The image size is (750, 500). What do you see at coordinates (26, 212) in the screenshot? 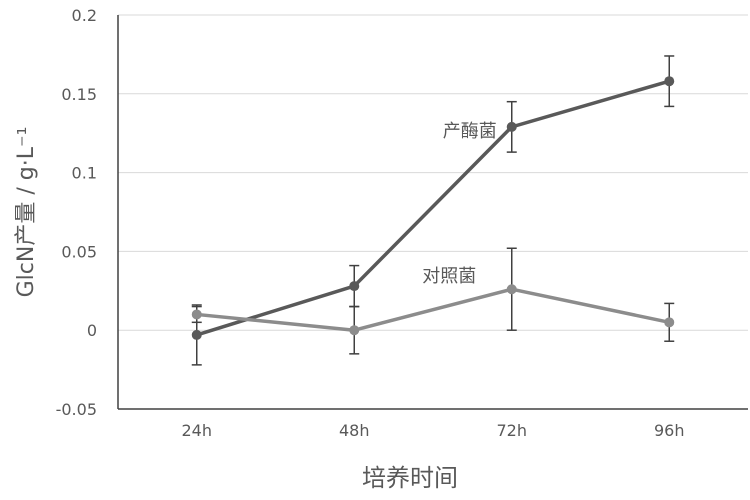
I see `y-axis-title: GlcN产量 / g·L⁻¹` at bounding box center [26, 212].